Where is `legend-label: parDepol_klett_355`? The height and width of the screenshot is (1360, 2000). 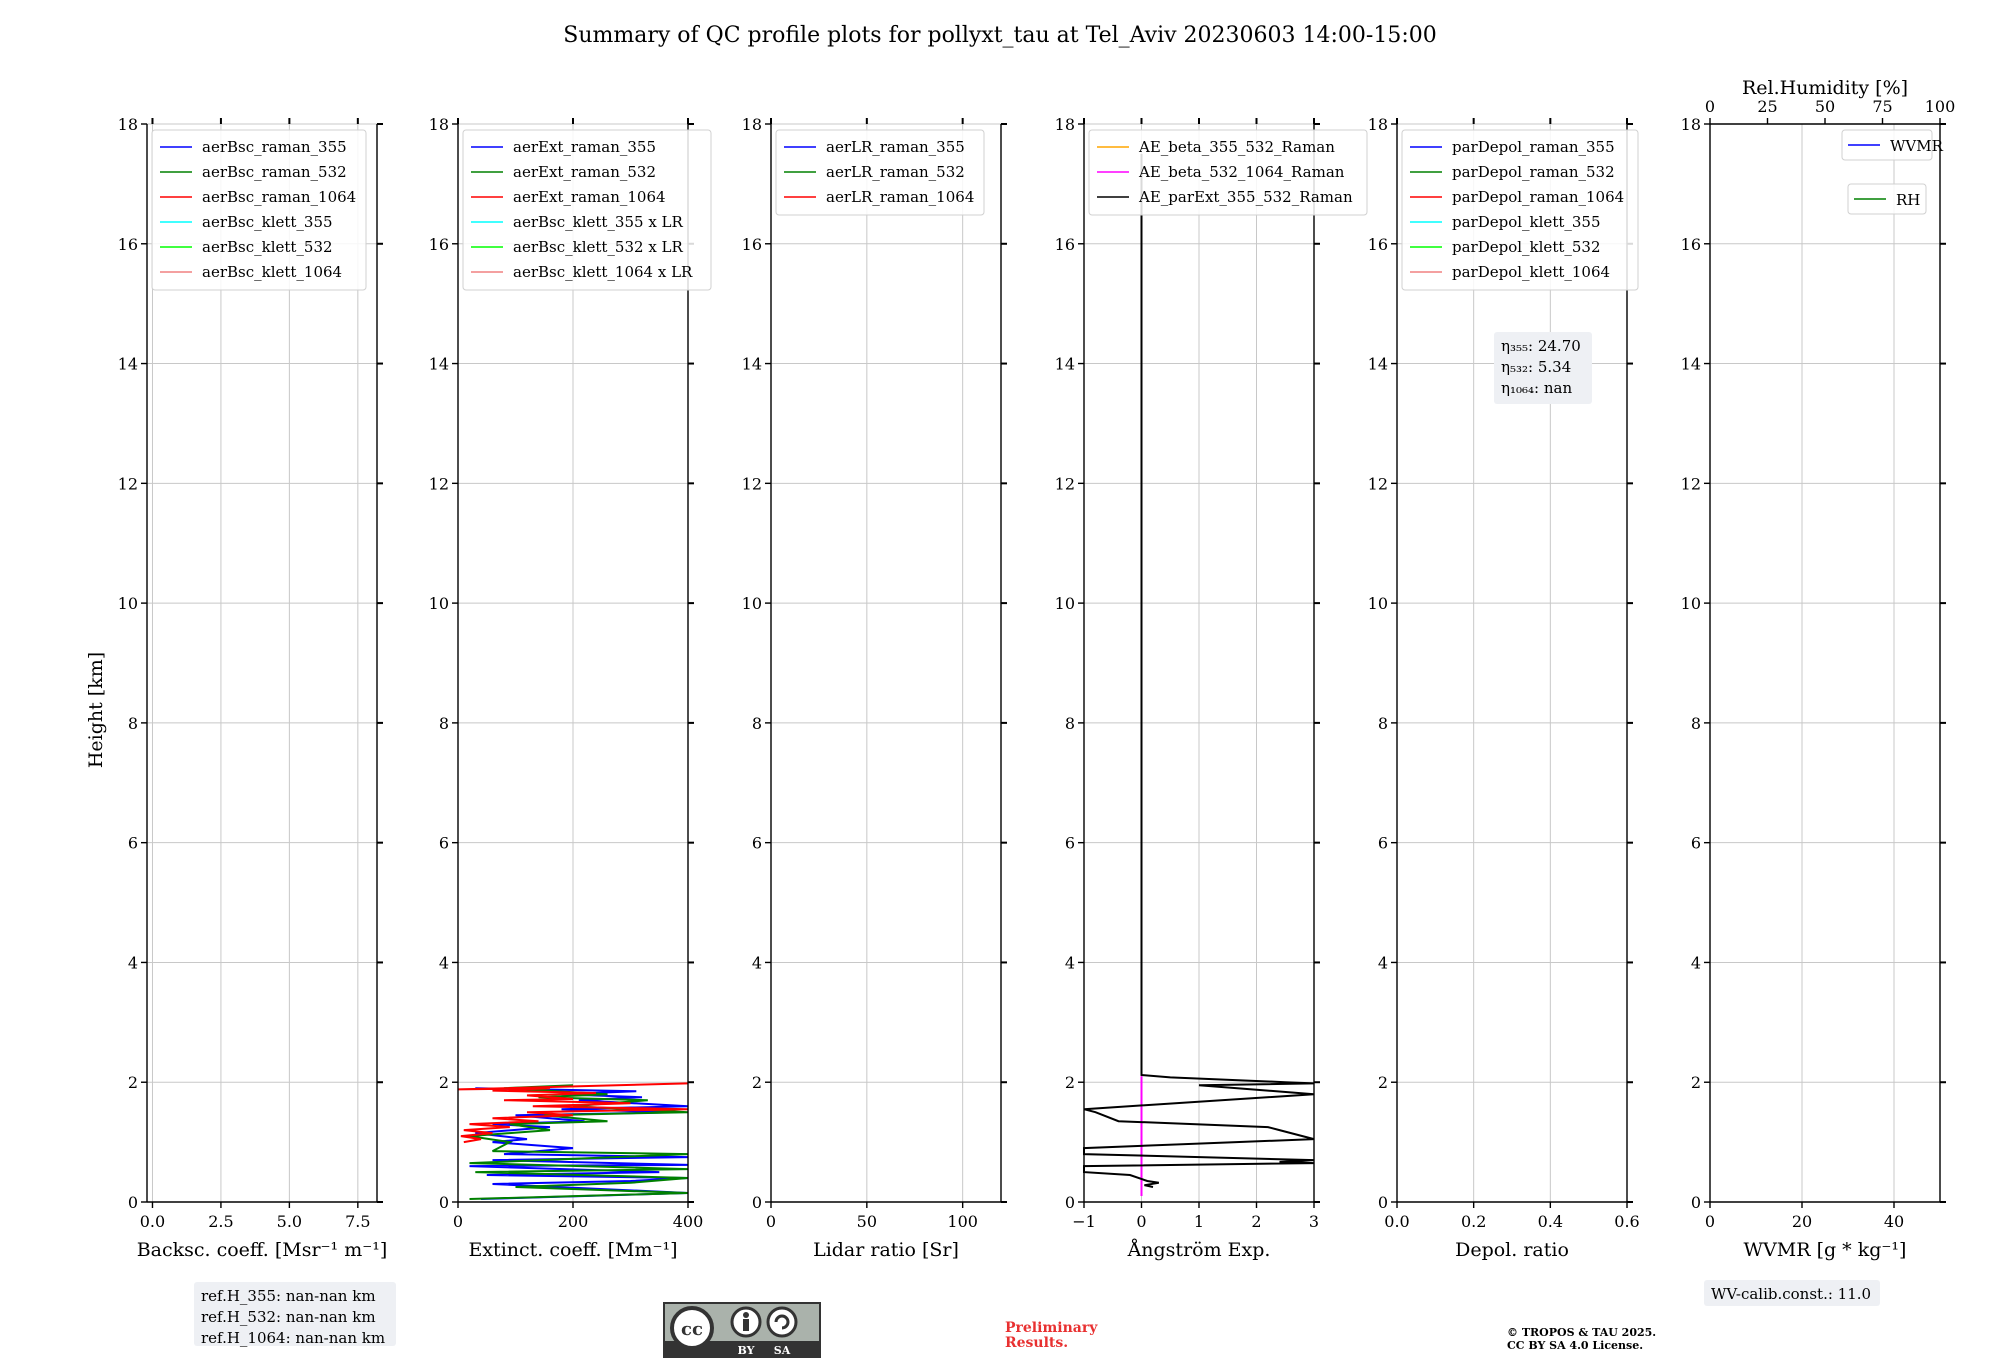 legend-label: parDepol_klett_355 is located at coordinates (1526, 222).